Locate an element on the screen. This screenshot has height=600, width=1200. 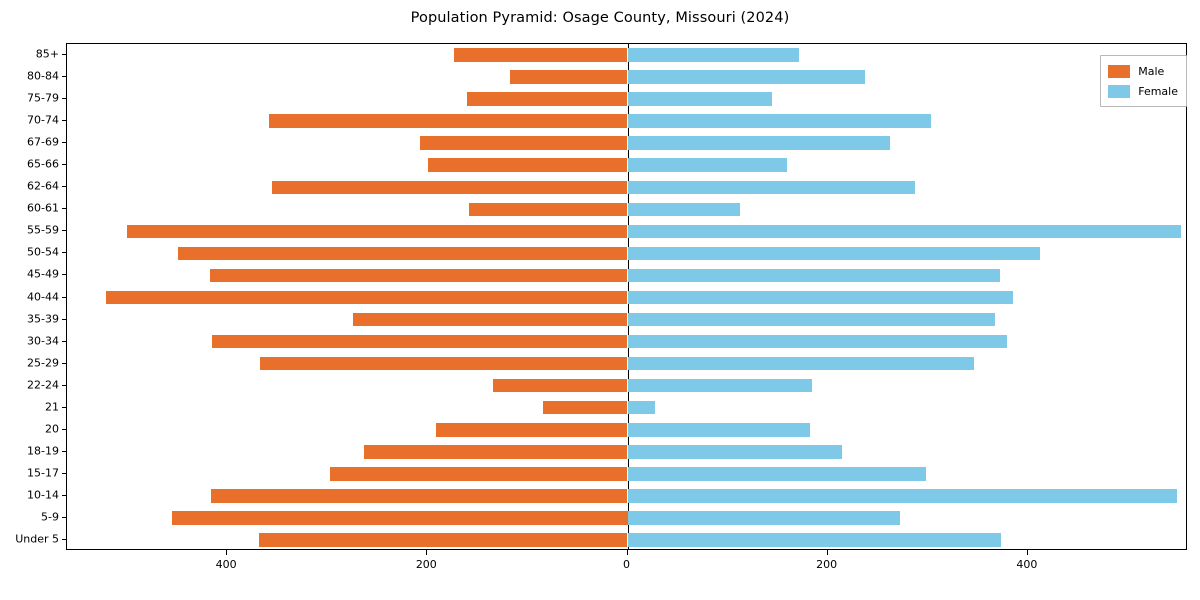
y-axis-label-60-61: 60-61 is located at coordinates (43, 208).